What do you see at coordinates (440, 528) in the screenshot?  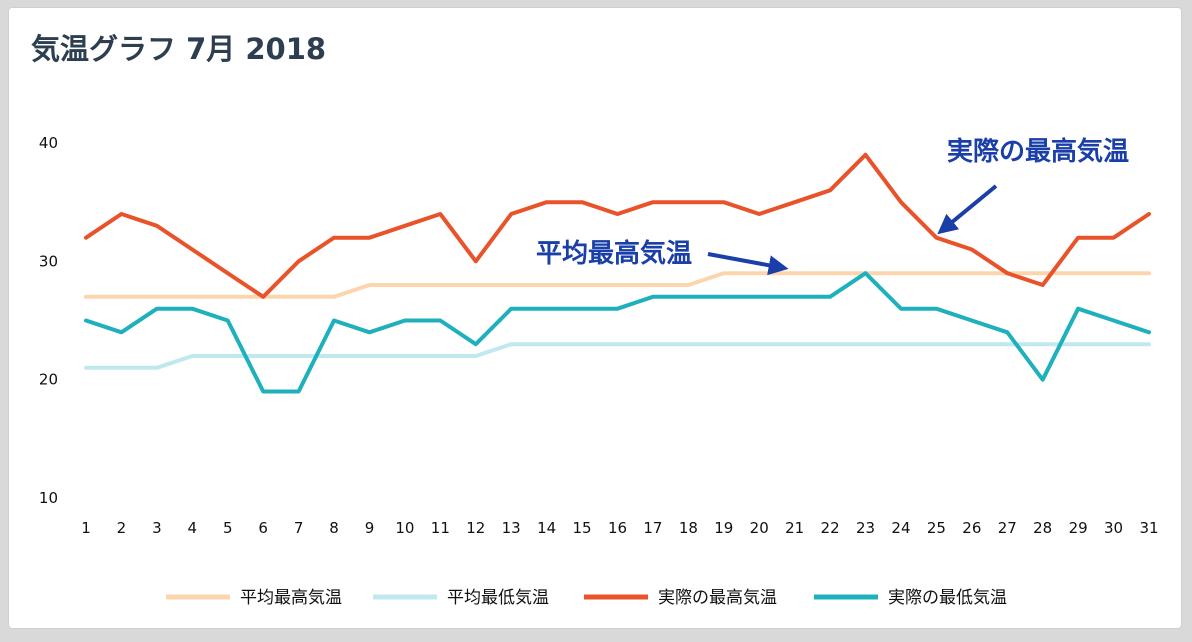 I see `x-tick-label-11: 11` at bounding box center [440, 528].